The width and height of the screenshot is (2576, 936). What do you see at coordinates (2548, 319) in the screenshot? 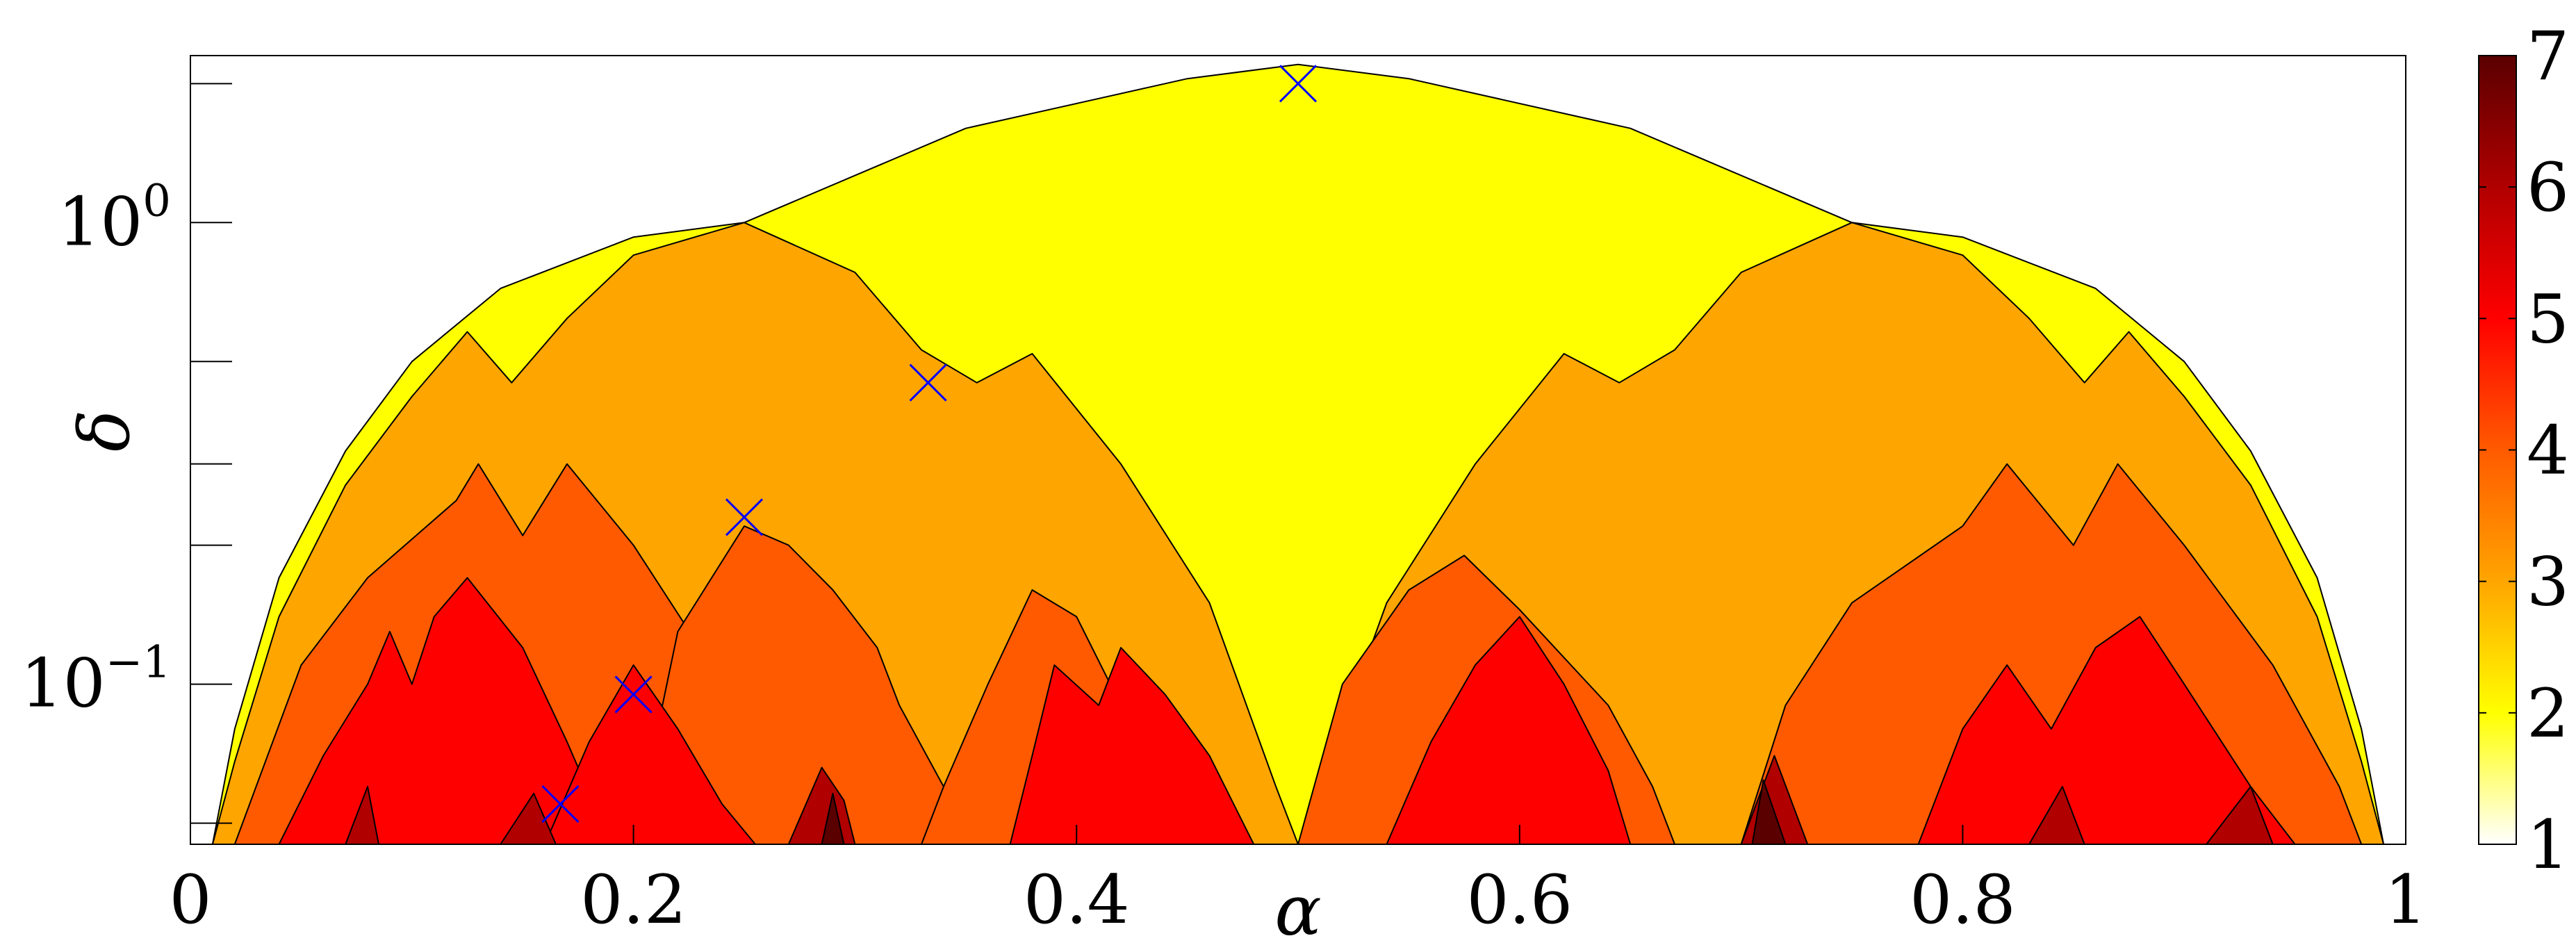
I see `colorbar-tick-label: 5` at bounding box center [2548, 319].